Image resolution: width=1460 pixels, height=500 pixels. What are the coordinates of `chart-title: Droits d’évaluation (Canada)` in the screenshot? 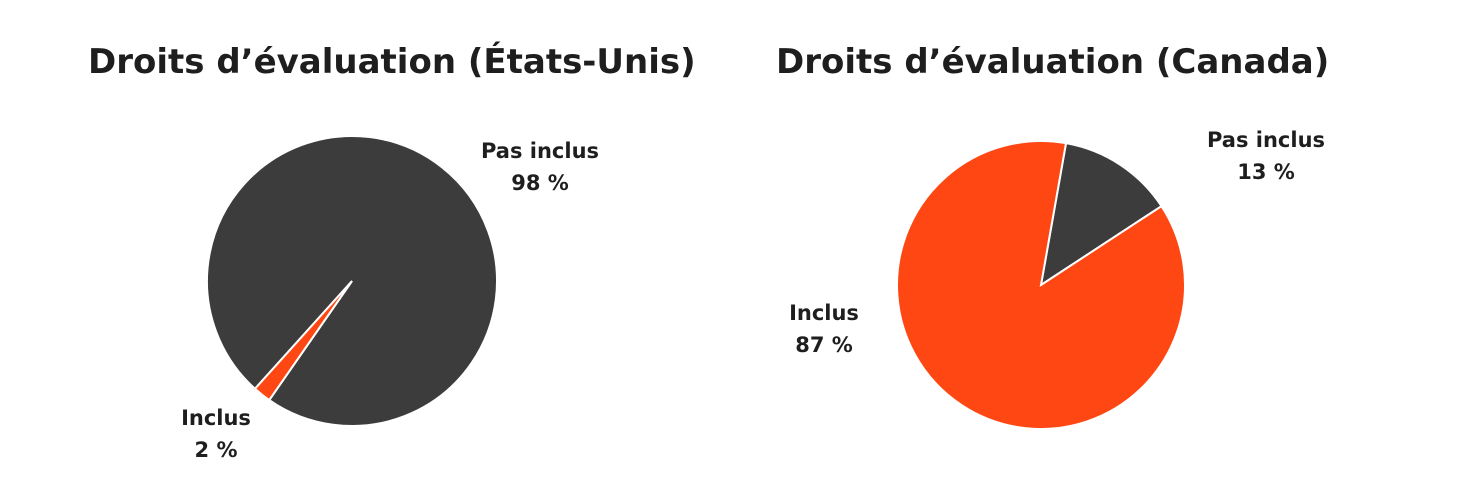 It's located at (1052, 62).